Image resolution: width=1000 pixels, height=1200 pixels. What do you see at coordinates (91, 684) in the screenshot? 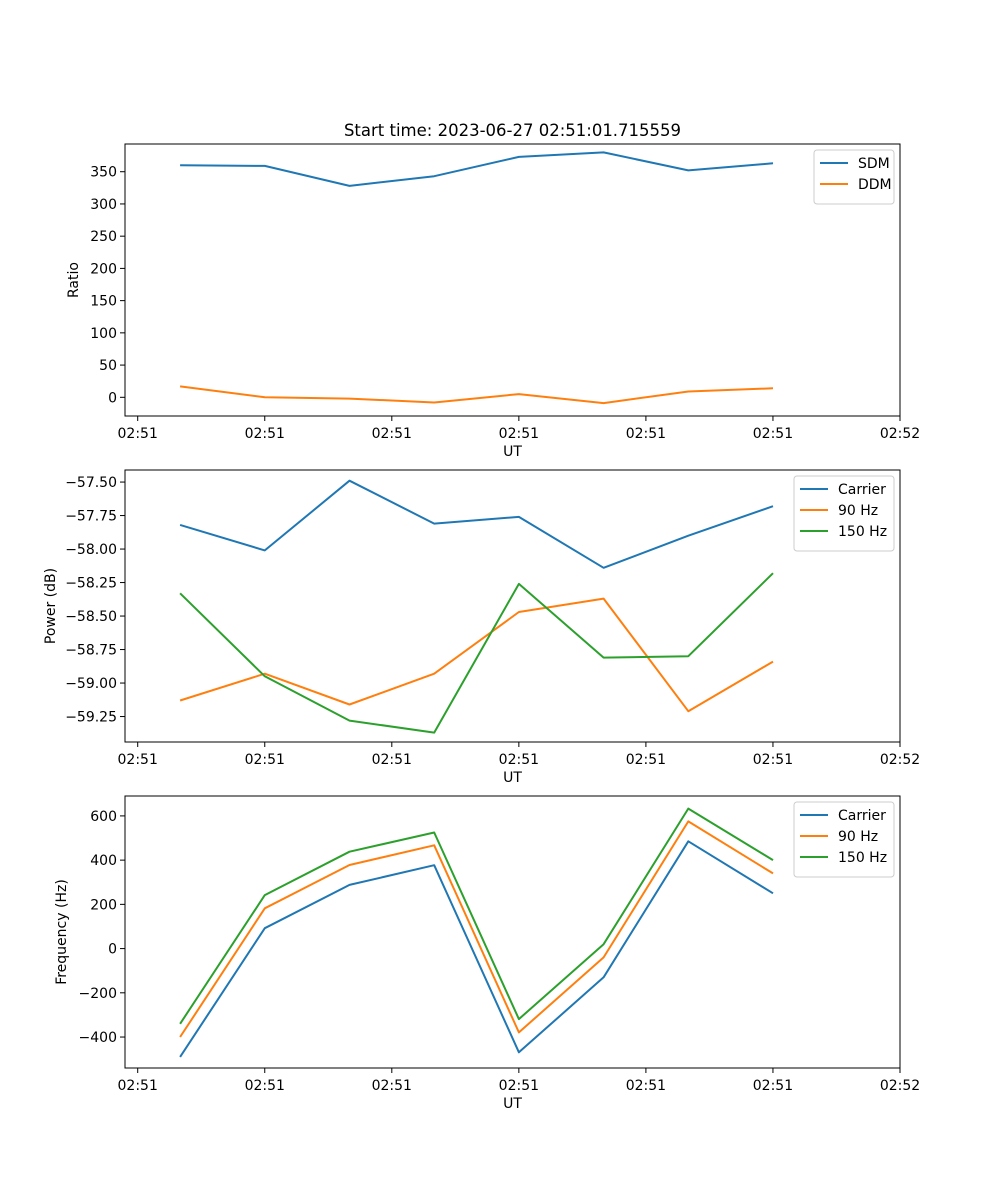
I see `y-tick-label: −59.00` at bounding box center [91, 684].